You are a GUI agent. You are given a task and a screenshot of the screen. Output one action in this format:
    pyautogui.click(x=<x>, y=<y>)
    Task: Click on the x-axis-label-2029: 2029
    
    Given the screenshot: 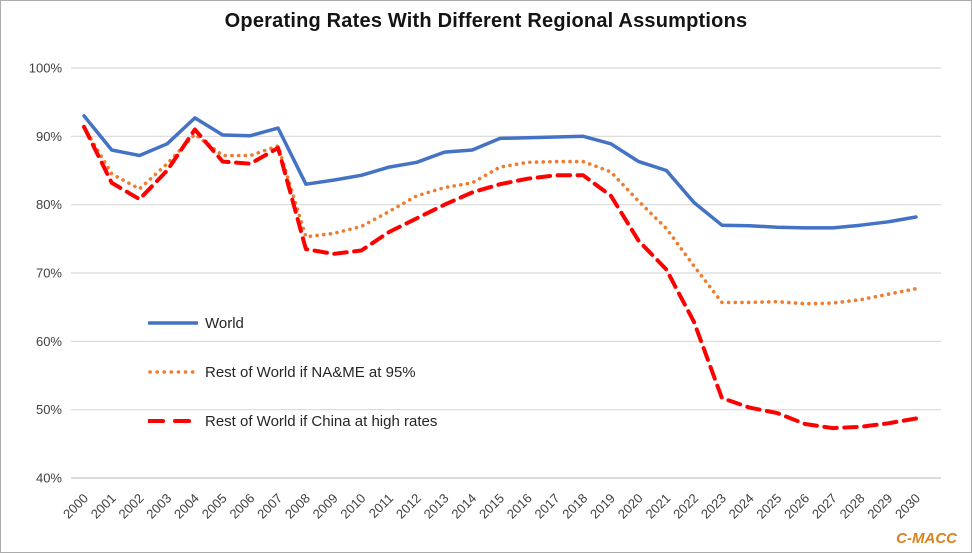 What is the action you would take?
    pyautogui.click(x=879, y=506)
    